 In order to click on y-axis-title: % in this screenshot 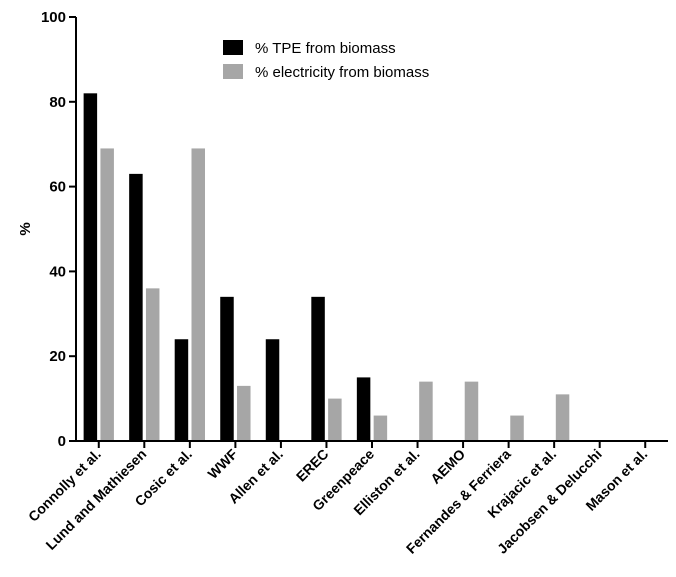, I will do `click(25, 228)`.